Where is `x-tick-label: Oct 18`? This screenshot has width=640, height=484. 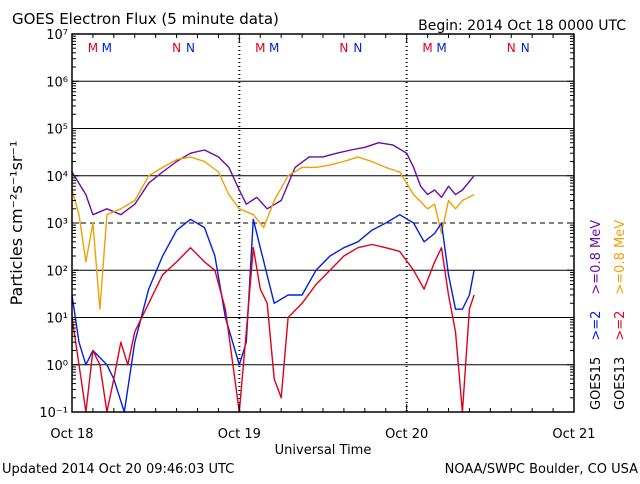
x-tick-label: Oct 18 is located at coordinates (71, 434).